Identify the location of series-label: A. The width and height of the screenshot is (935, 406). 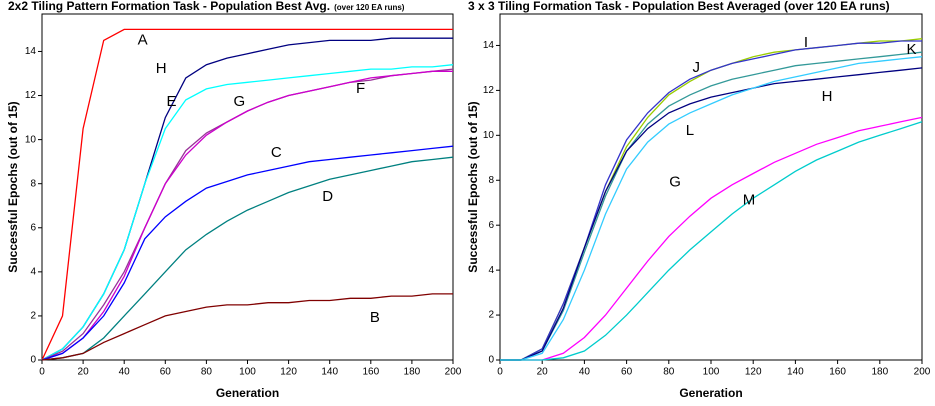
(143, 39).